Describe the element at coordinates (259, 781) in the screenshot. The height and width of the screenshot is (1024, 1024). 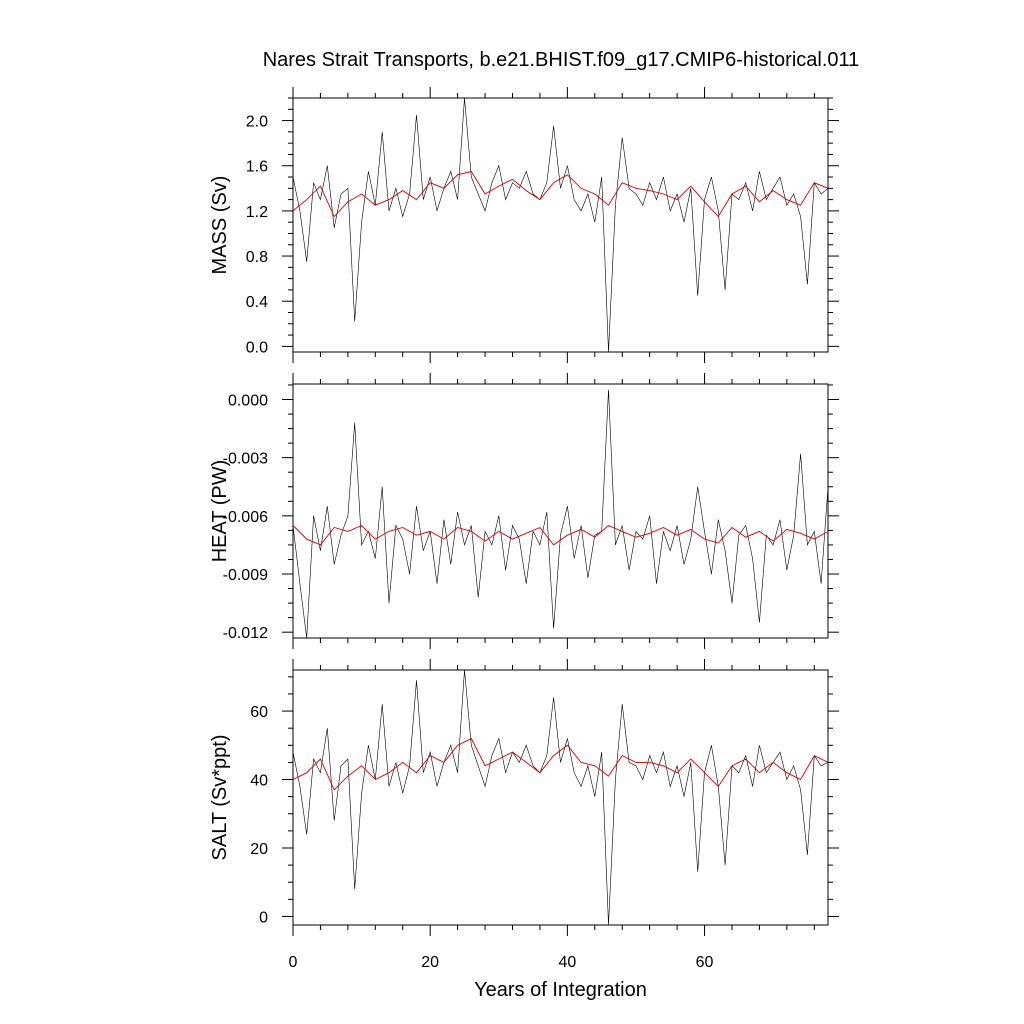
I see `y-tick-label: 40` at that location.